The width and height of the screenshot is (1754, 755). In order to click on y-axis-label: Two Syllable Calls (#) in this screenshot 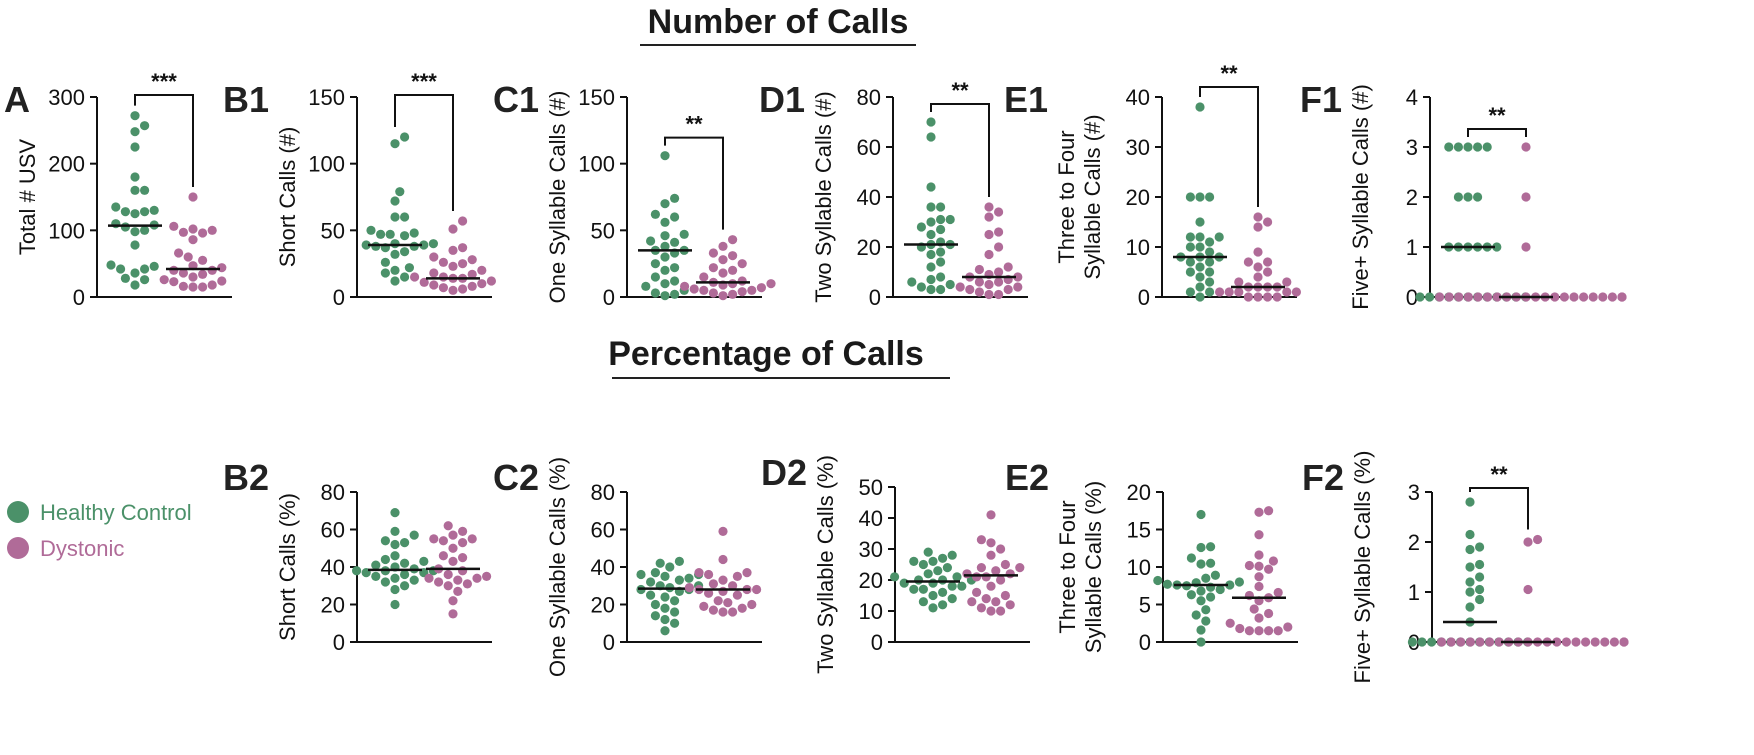, I will do `click(823, 197)`.